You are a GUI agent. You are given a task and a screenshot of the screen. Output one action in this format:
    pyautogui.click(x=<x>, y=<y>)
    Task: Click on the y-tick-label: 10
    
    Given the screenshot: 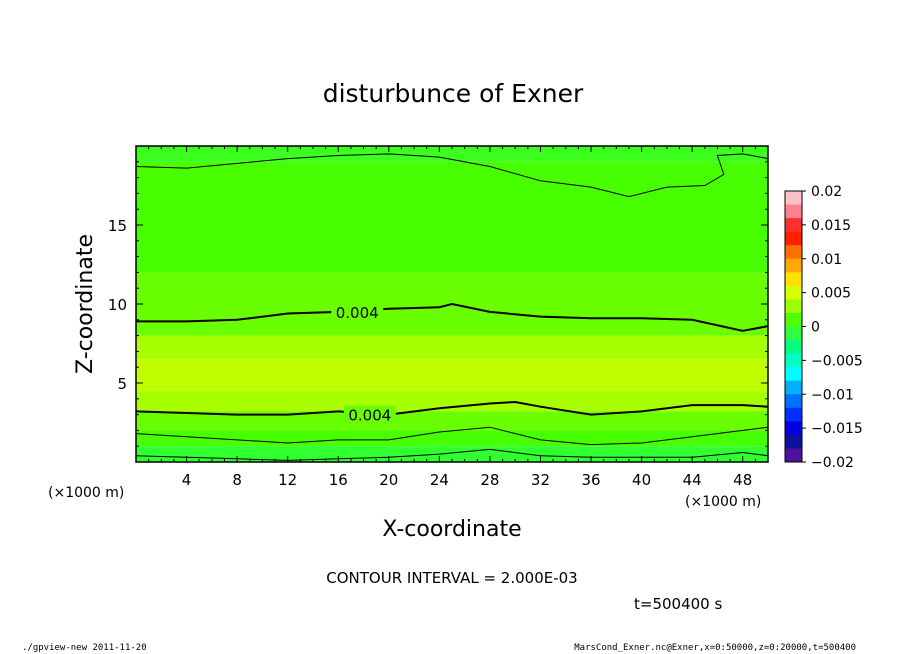 What is the action you would take?
    pyautogui.click(x=117, y=305)
    